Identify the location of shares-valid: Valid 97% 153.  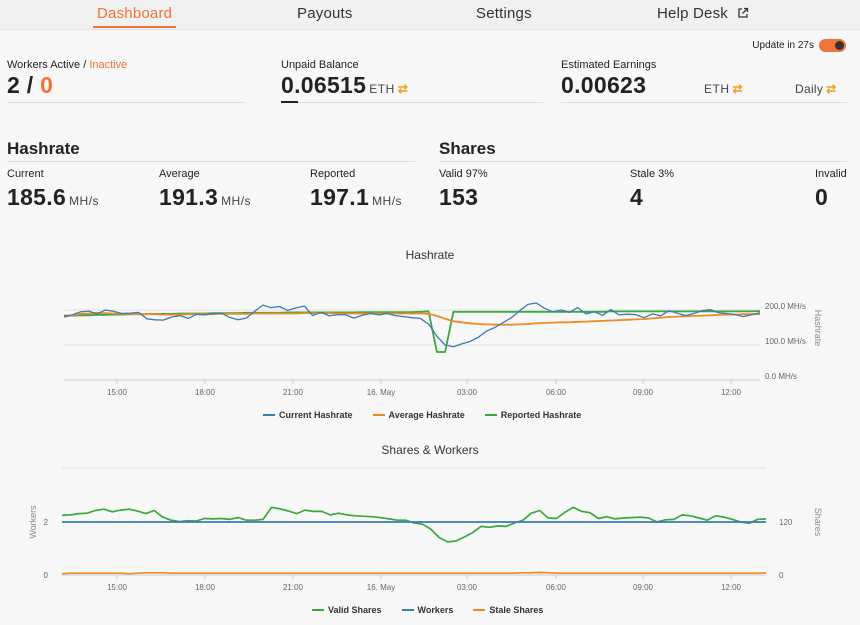
(463, 189).